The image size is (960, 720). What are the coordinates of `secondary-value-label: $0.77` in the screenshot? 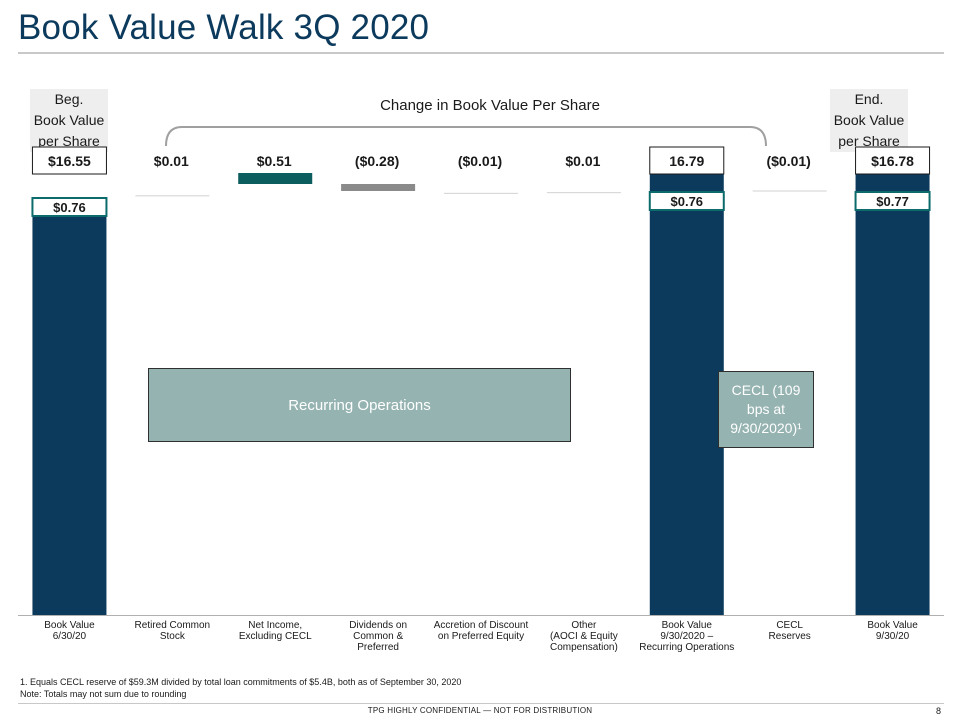 It's located at (892, 201).